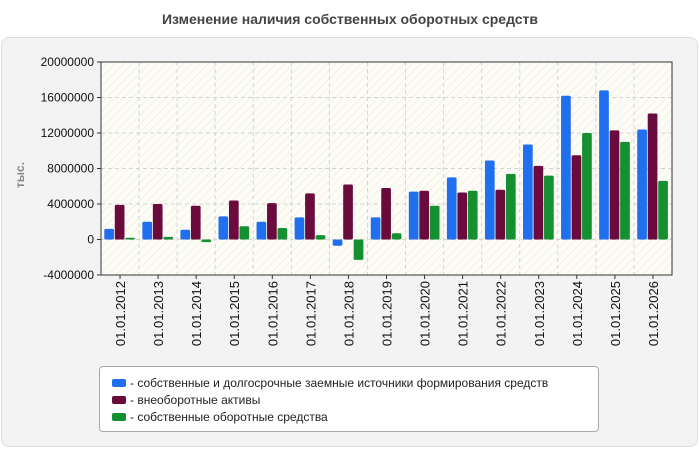  I want to click on x-tick-label: 01.01.2020, so click(425, 313).